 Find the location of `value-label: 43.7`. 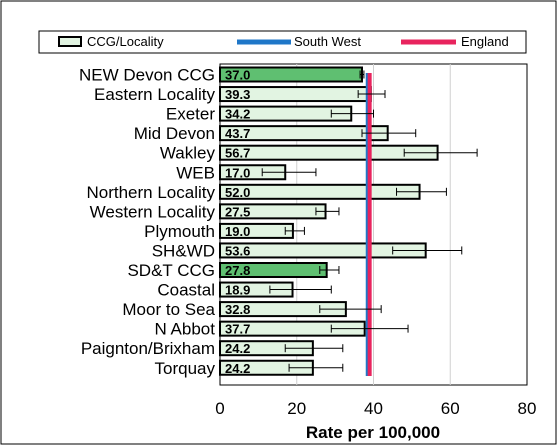

value-label: 43.7 is located at coordinates (237, 133).